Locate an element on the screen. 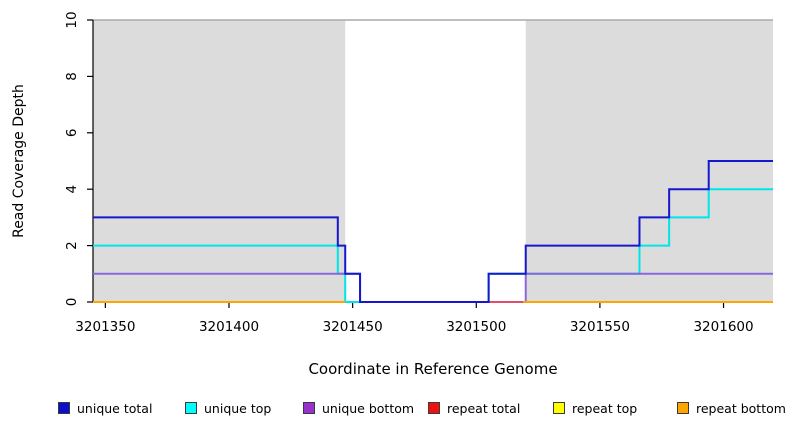 This screenshot has width=792, height=432. legend-item-repeat-bottom: repeat bottom is located at coordinates (731, 408).